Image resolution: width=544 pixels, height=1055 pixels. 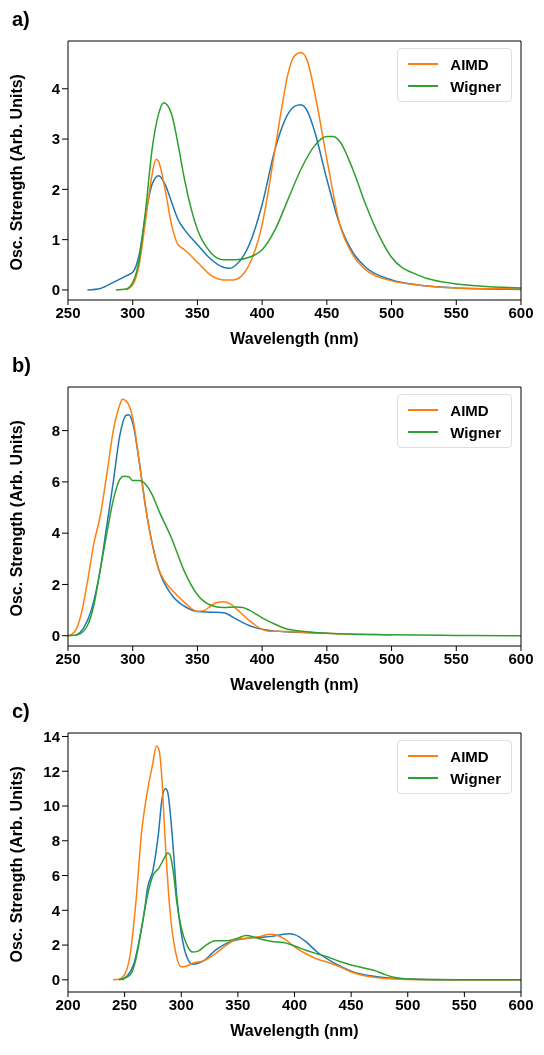 What do you see at coordinates (68, 1004) in the screenshot?
I see `x-tick-label: 200` at bounding box center [68, 1004].